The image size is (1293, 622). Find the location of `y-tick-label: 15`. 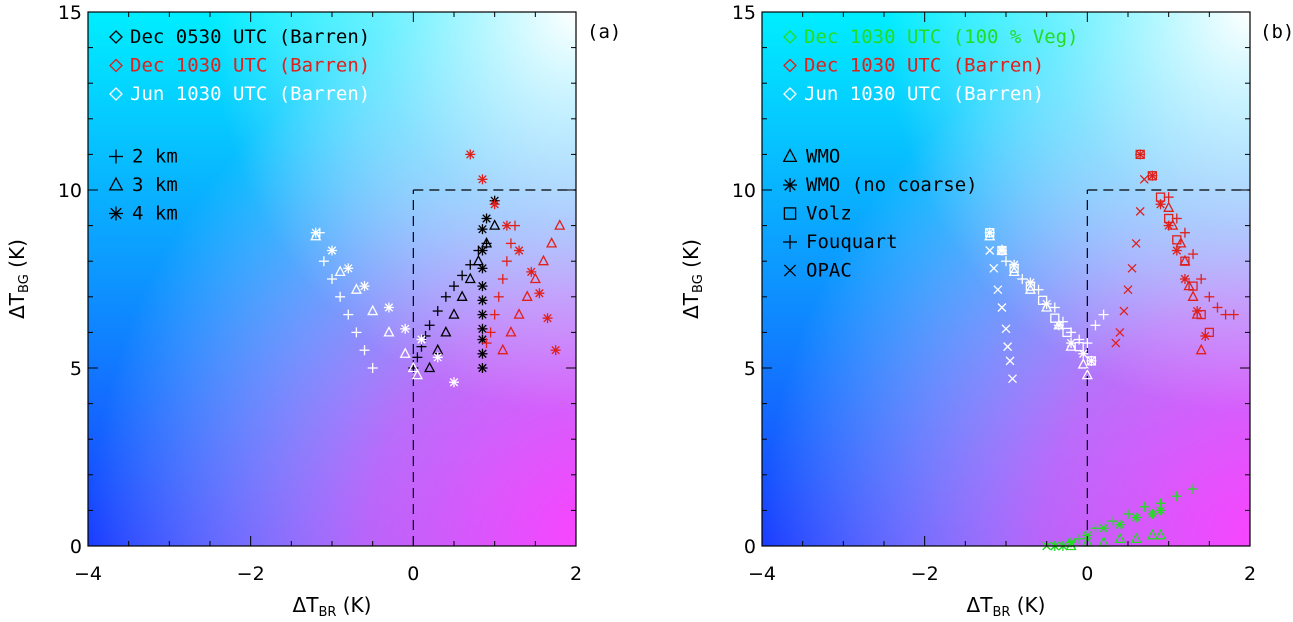

y-tick-label: 15 is located at coordinates (70, 13).